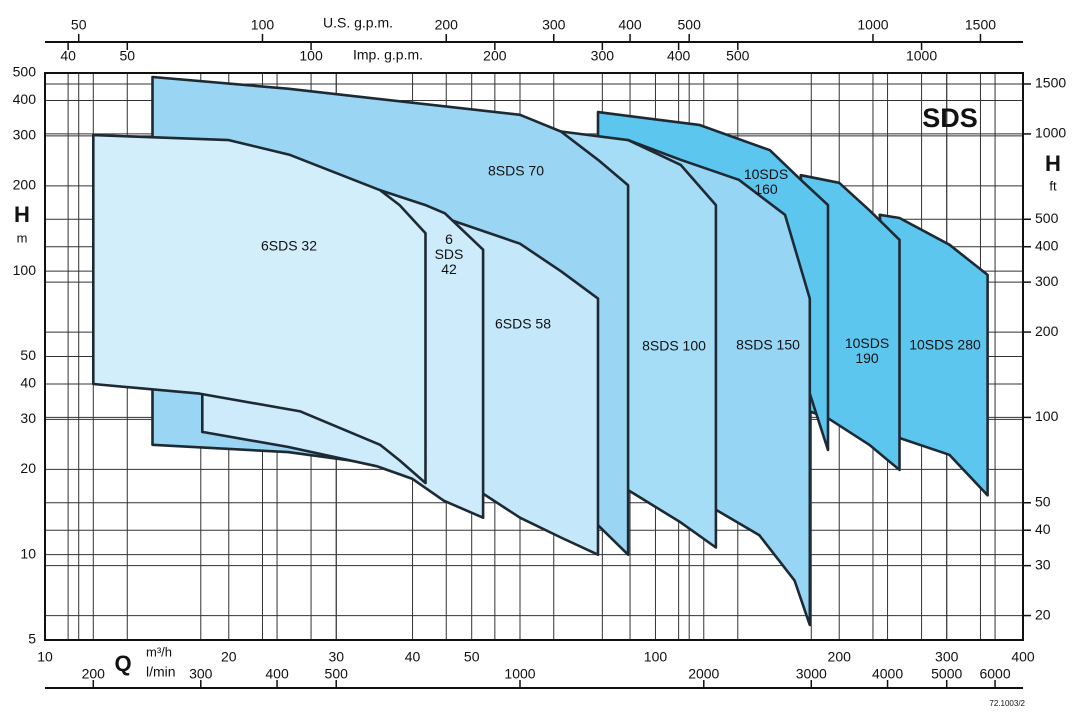 This screenshot has width=1077, height=718. Describe the element at coordinates (413, 657) in the screenshot. I see `x-tick-label: 40` at that location.